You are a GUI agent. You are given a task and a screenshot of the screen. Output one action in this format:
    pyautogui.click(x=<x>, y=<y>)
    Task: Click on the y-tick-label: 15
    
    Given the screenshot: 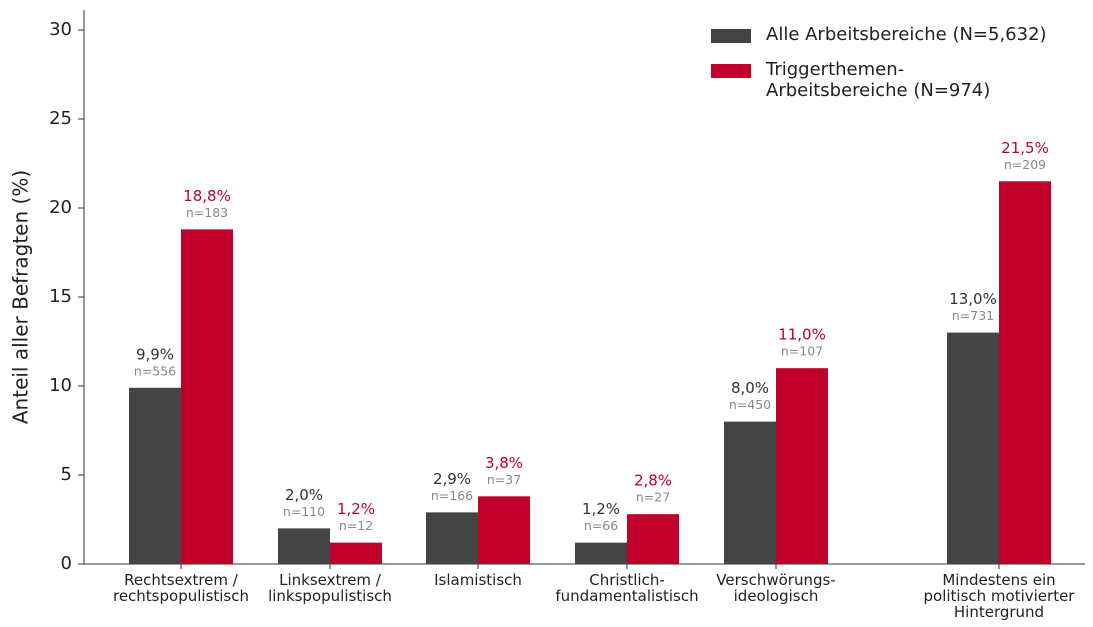 What is the action you would take?
    pyautogui.click(x=60, y=296)
    